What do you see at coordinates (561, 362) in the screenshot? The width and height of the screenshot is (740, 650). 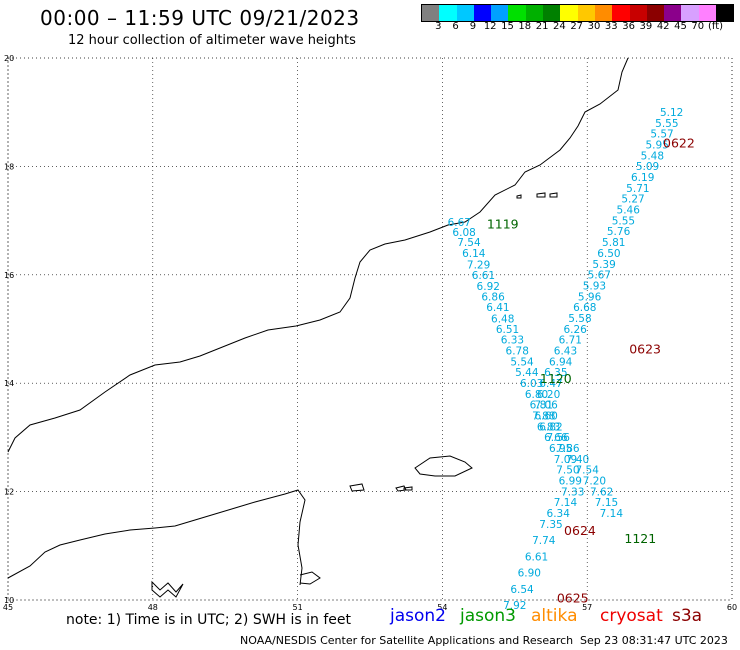 I see `wave-height-value: 6.94` at bounding box center [561, 362].